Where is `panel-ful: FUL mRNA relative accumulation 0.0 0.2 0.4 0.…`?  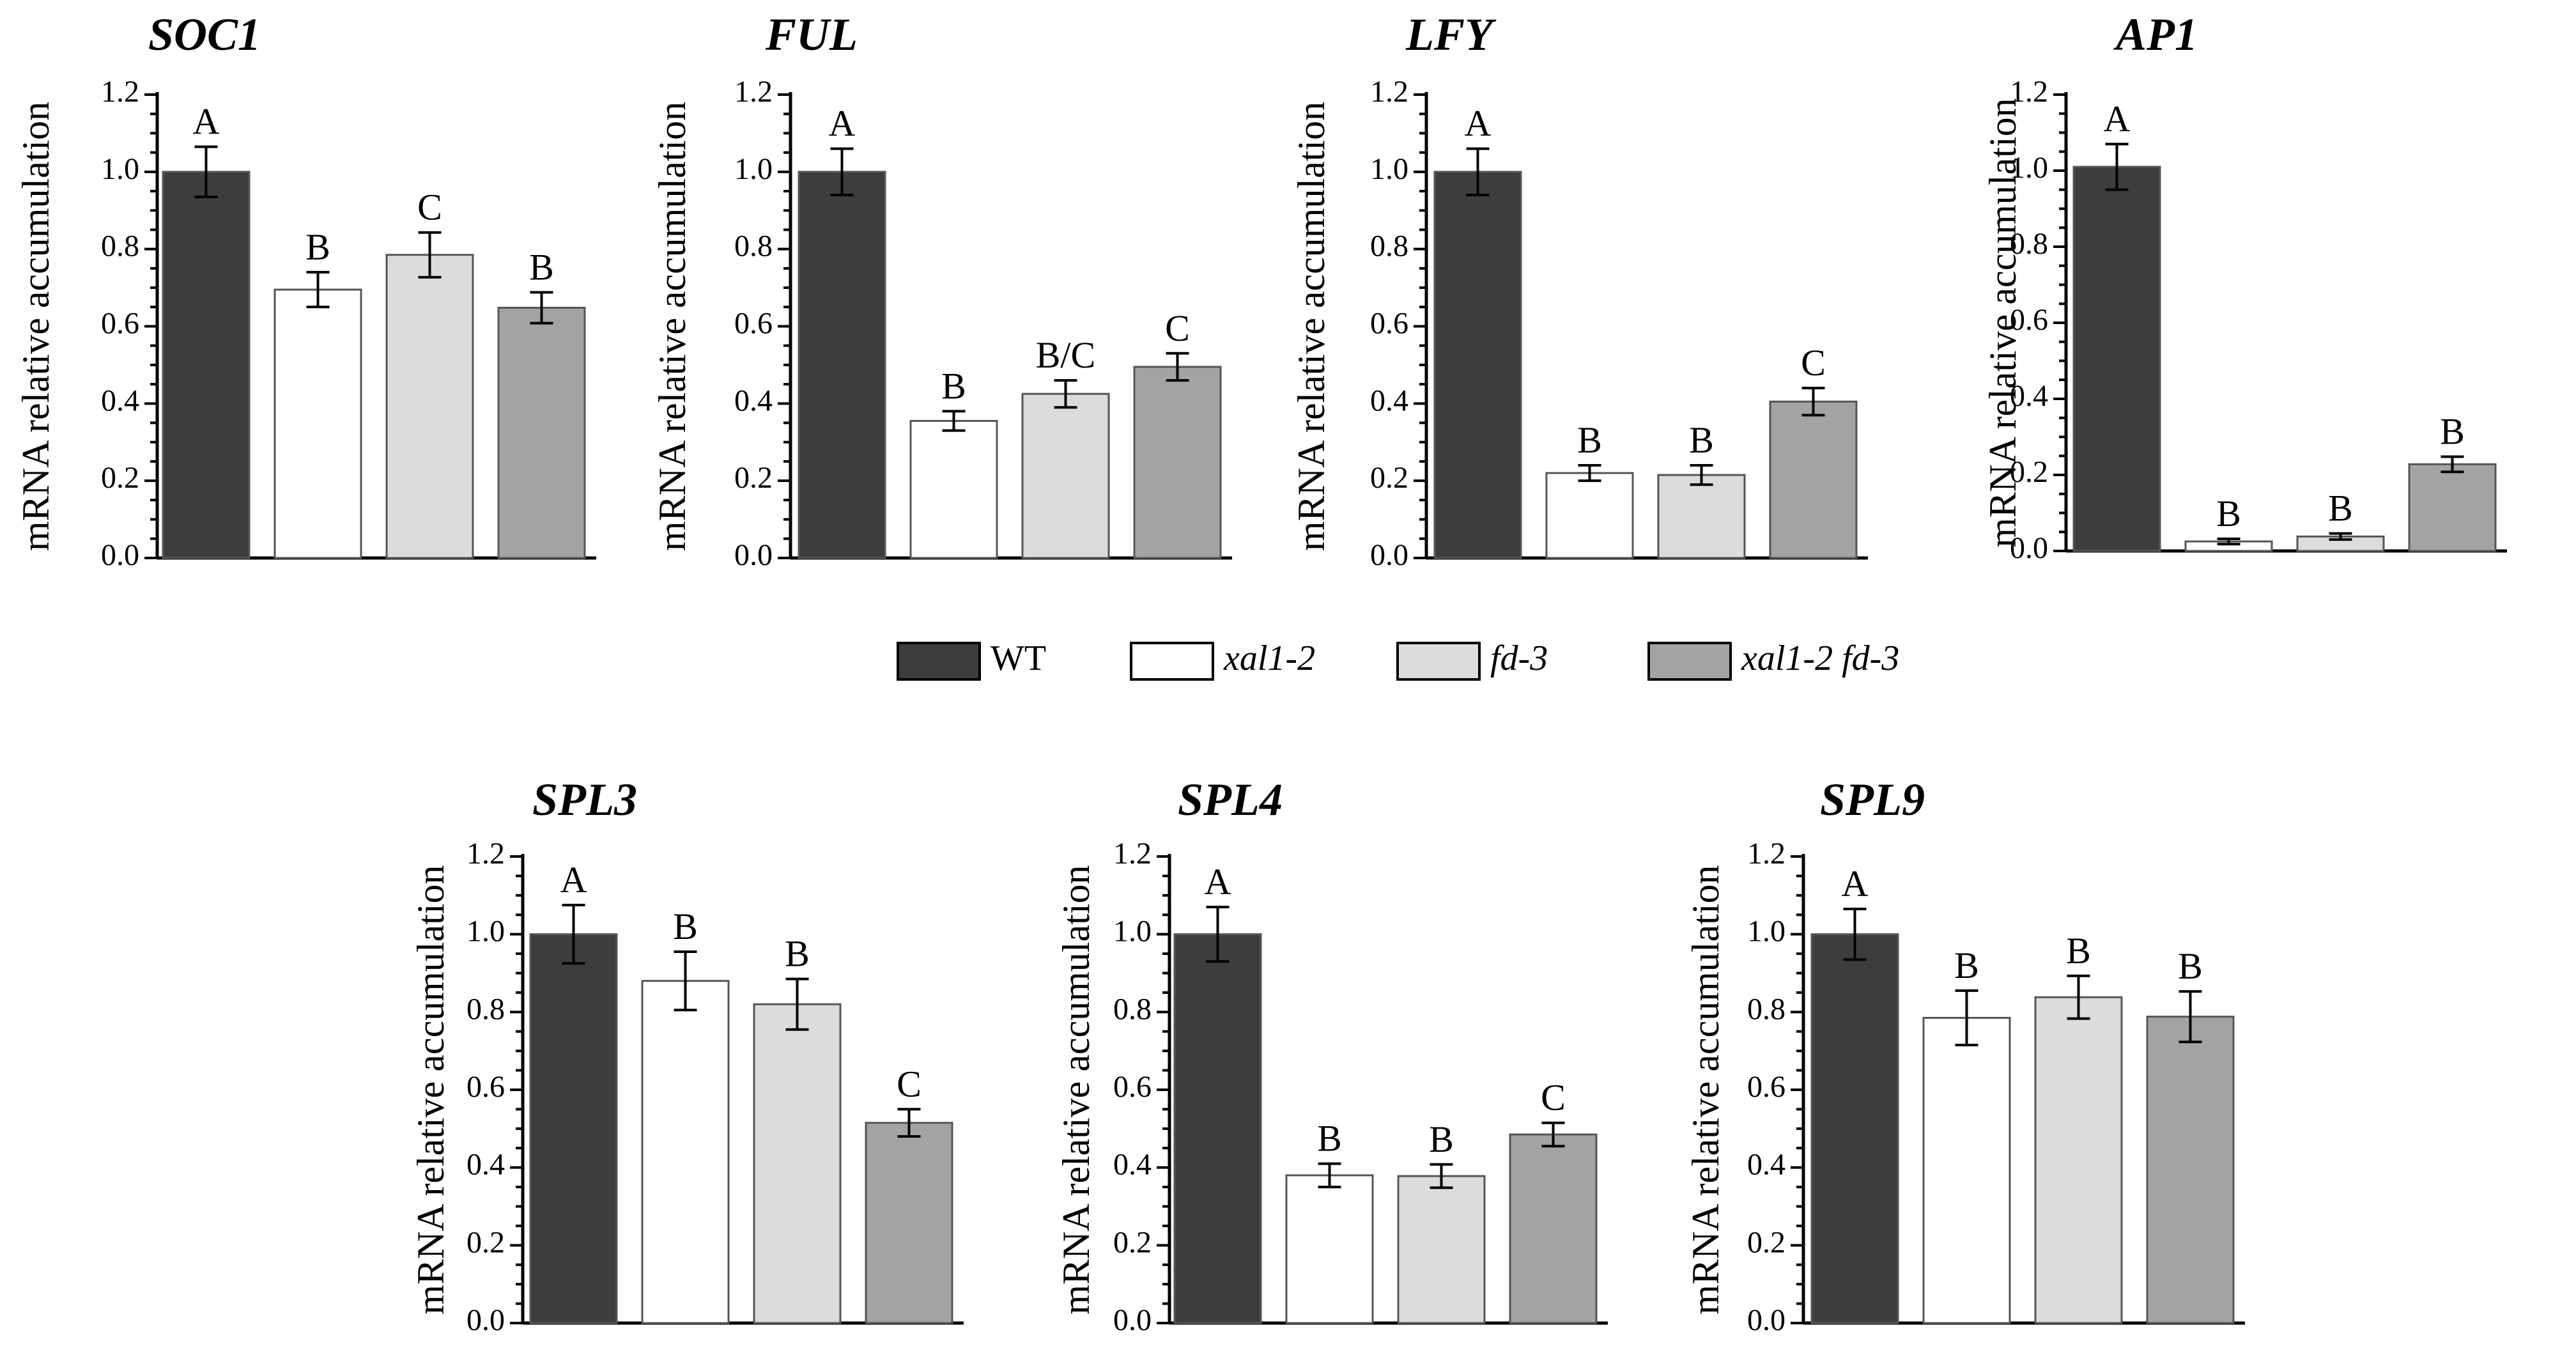 panel-ful: FUL mRNA relative accumulation 0.0 0.2 0.4 0.… is located at coordinates (941, 290).